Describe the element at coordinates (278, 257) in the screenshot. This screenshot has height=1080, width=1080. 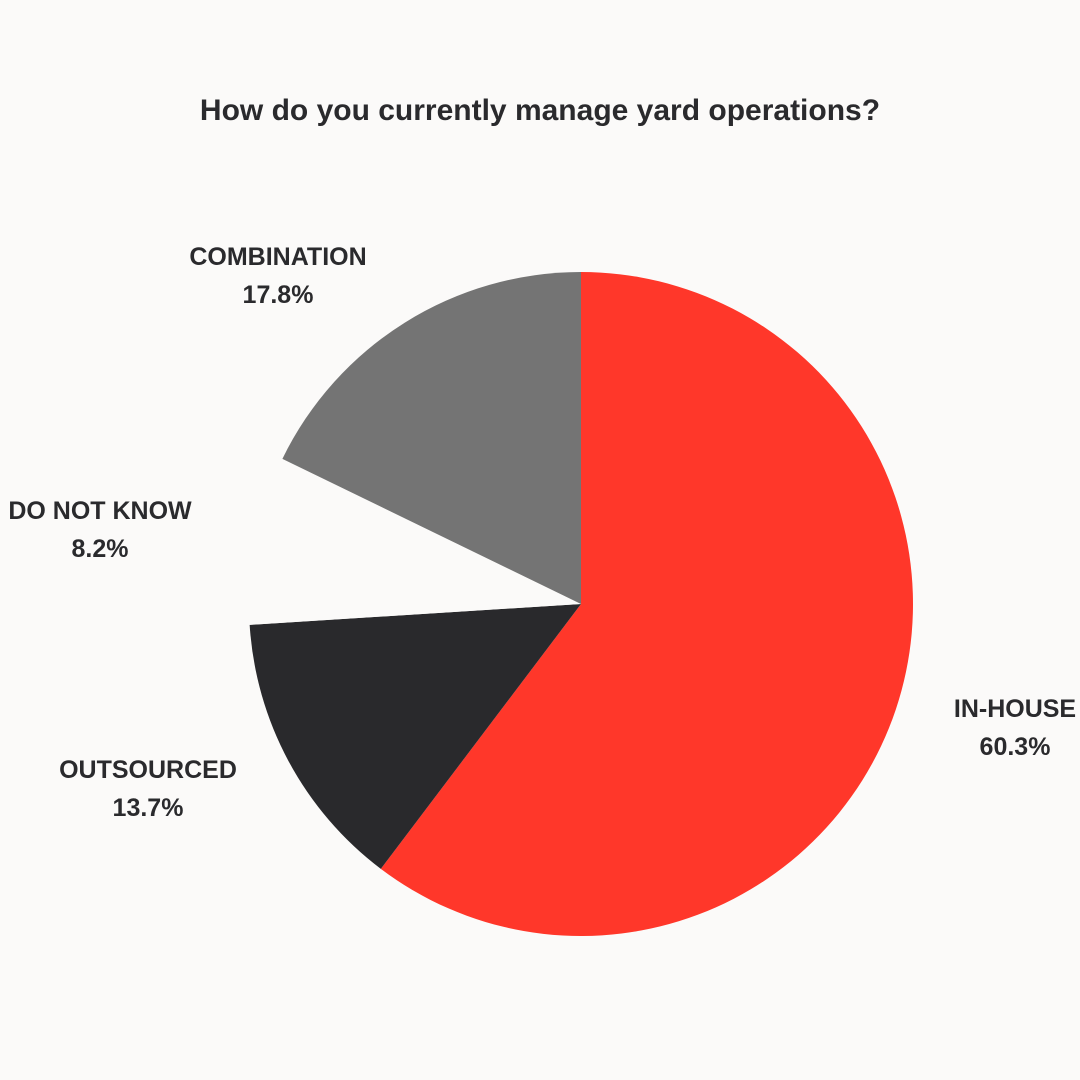
I see `slice-label-text: COMBINATION` at that location.